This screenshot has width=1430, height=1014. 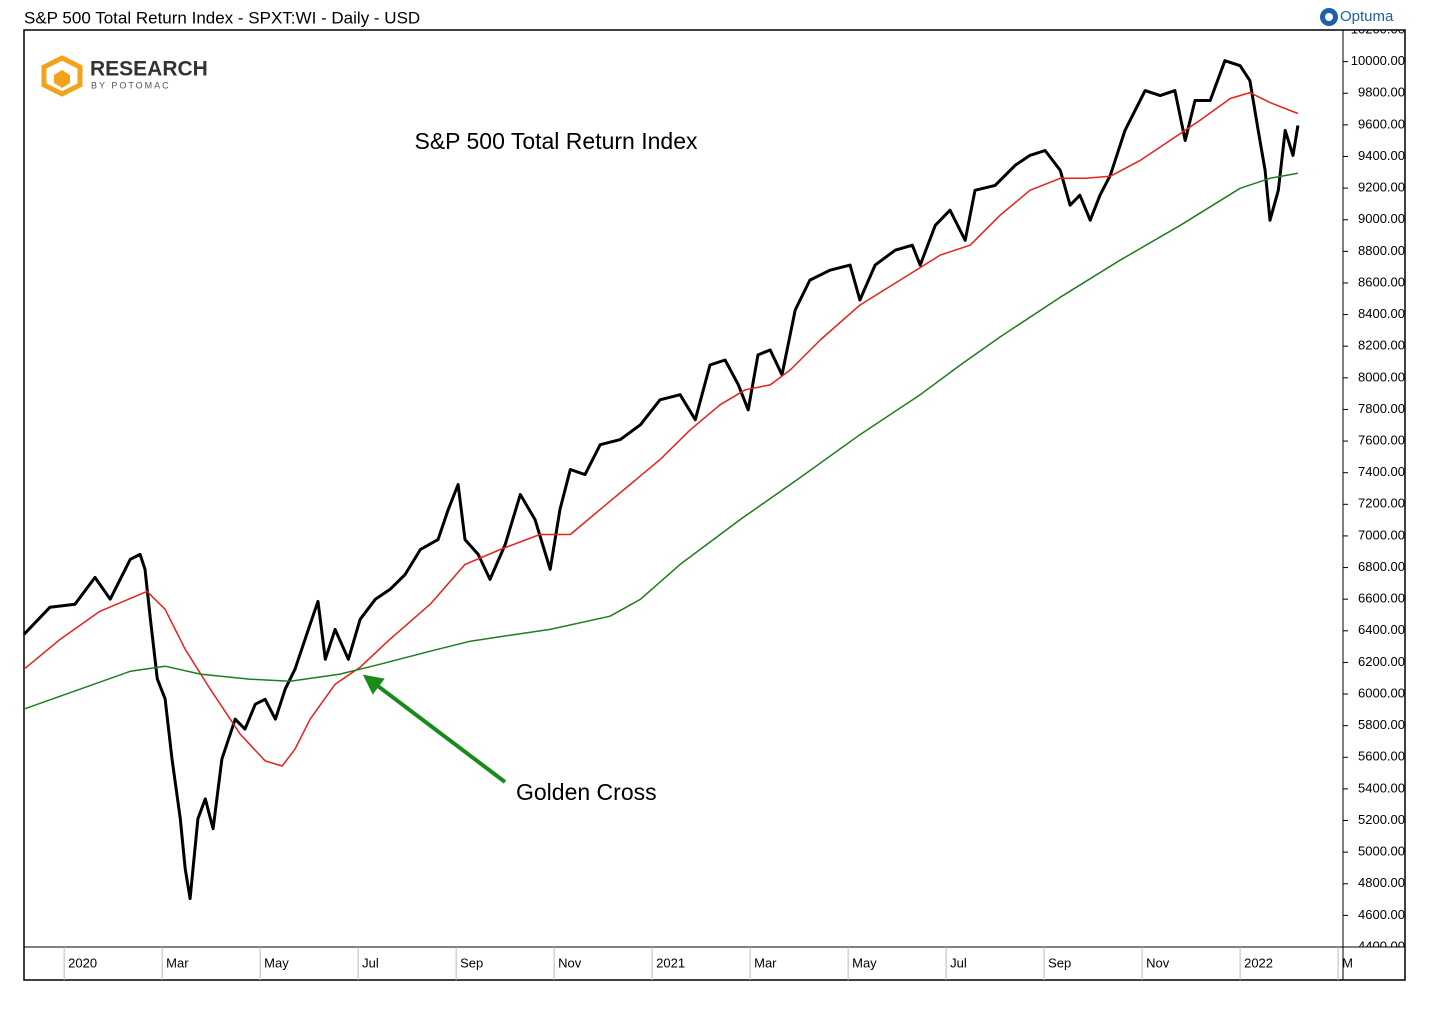 What do you see at coordinates (1381, 882) in the screenshot?
I see `y-tick-label: 4800.00` at bounding box center [1381, 882].